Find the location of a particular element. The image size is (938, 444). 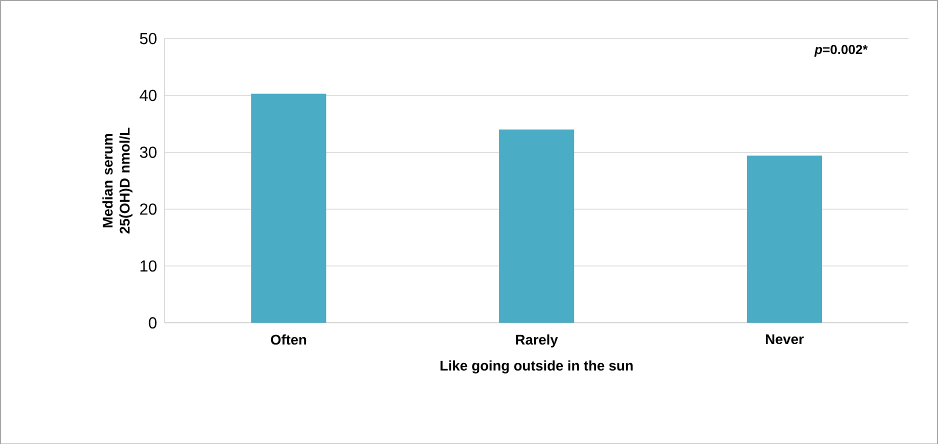

x-tick-label: Never is located at coordinates (785, 339).